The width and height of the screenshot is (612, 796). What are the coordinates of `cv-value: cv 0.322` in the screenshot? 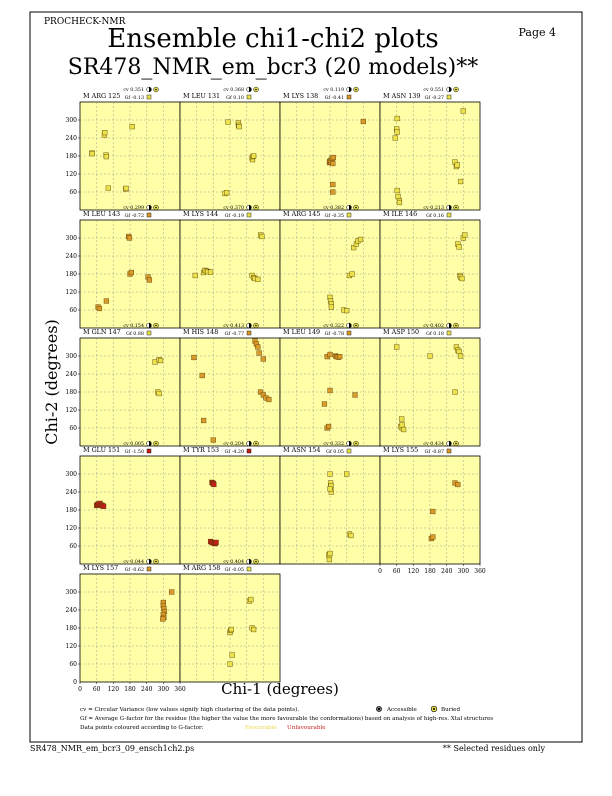 It's located at (333, 326).